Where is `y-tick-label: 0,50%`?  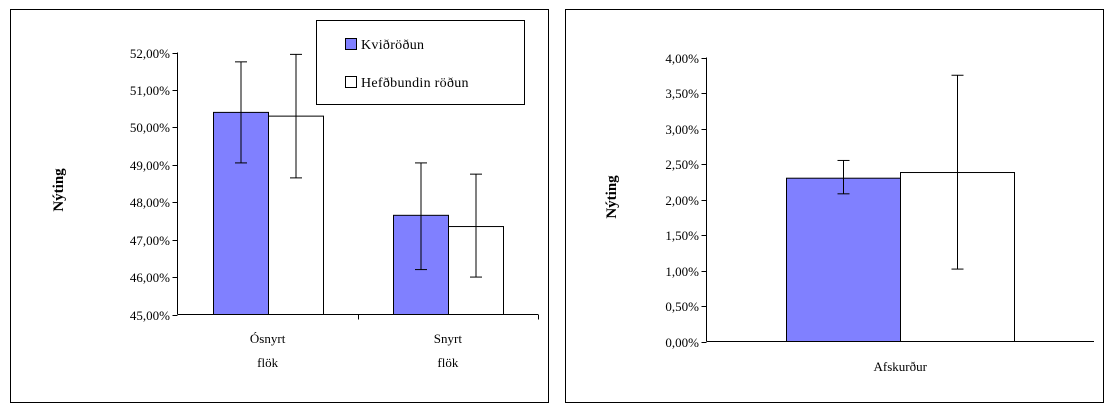
y-tick-label: 0,50% is located at coordinates (682, 306).